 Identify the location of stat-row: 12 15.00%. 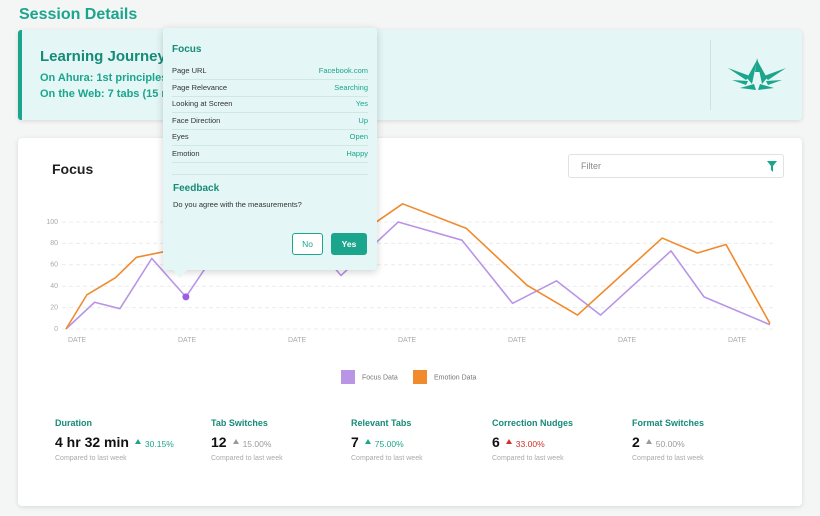
(247, 443).